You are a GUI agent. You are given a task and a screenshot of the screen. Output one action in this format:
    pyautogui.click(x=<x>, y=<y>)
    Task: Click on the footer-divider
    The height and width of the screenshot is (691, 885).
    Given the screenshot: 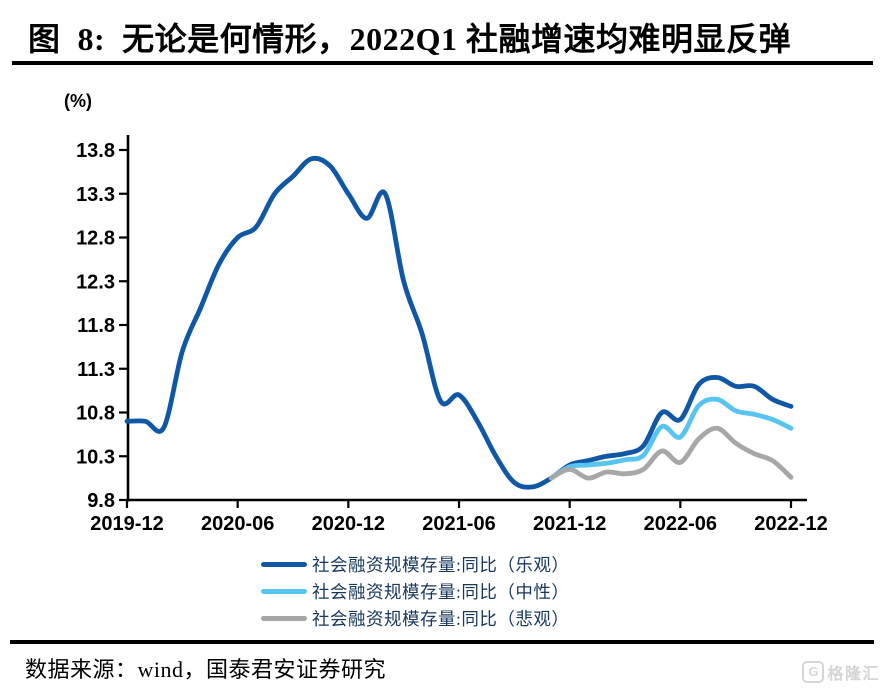 What is the action you would take?
    pyautogui.click(x=442, y=642)
    